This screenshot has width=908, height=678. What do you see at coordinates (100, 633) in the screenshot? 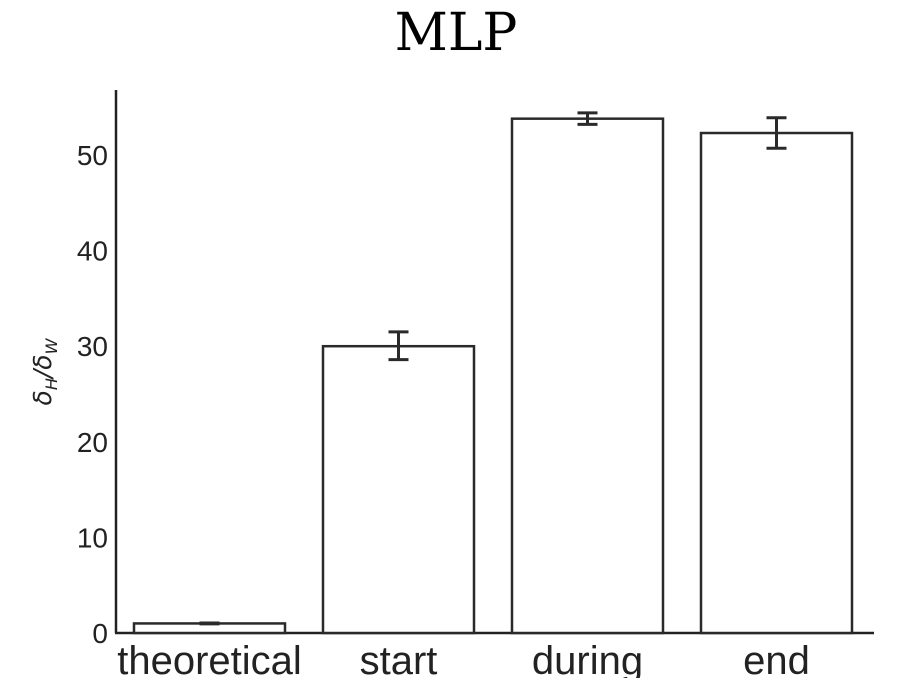
I see `y-tick-label: 0` at bounding box center [100, 633].